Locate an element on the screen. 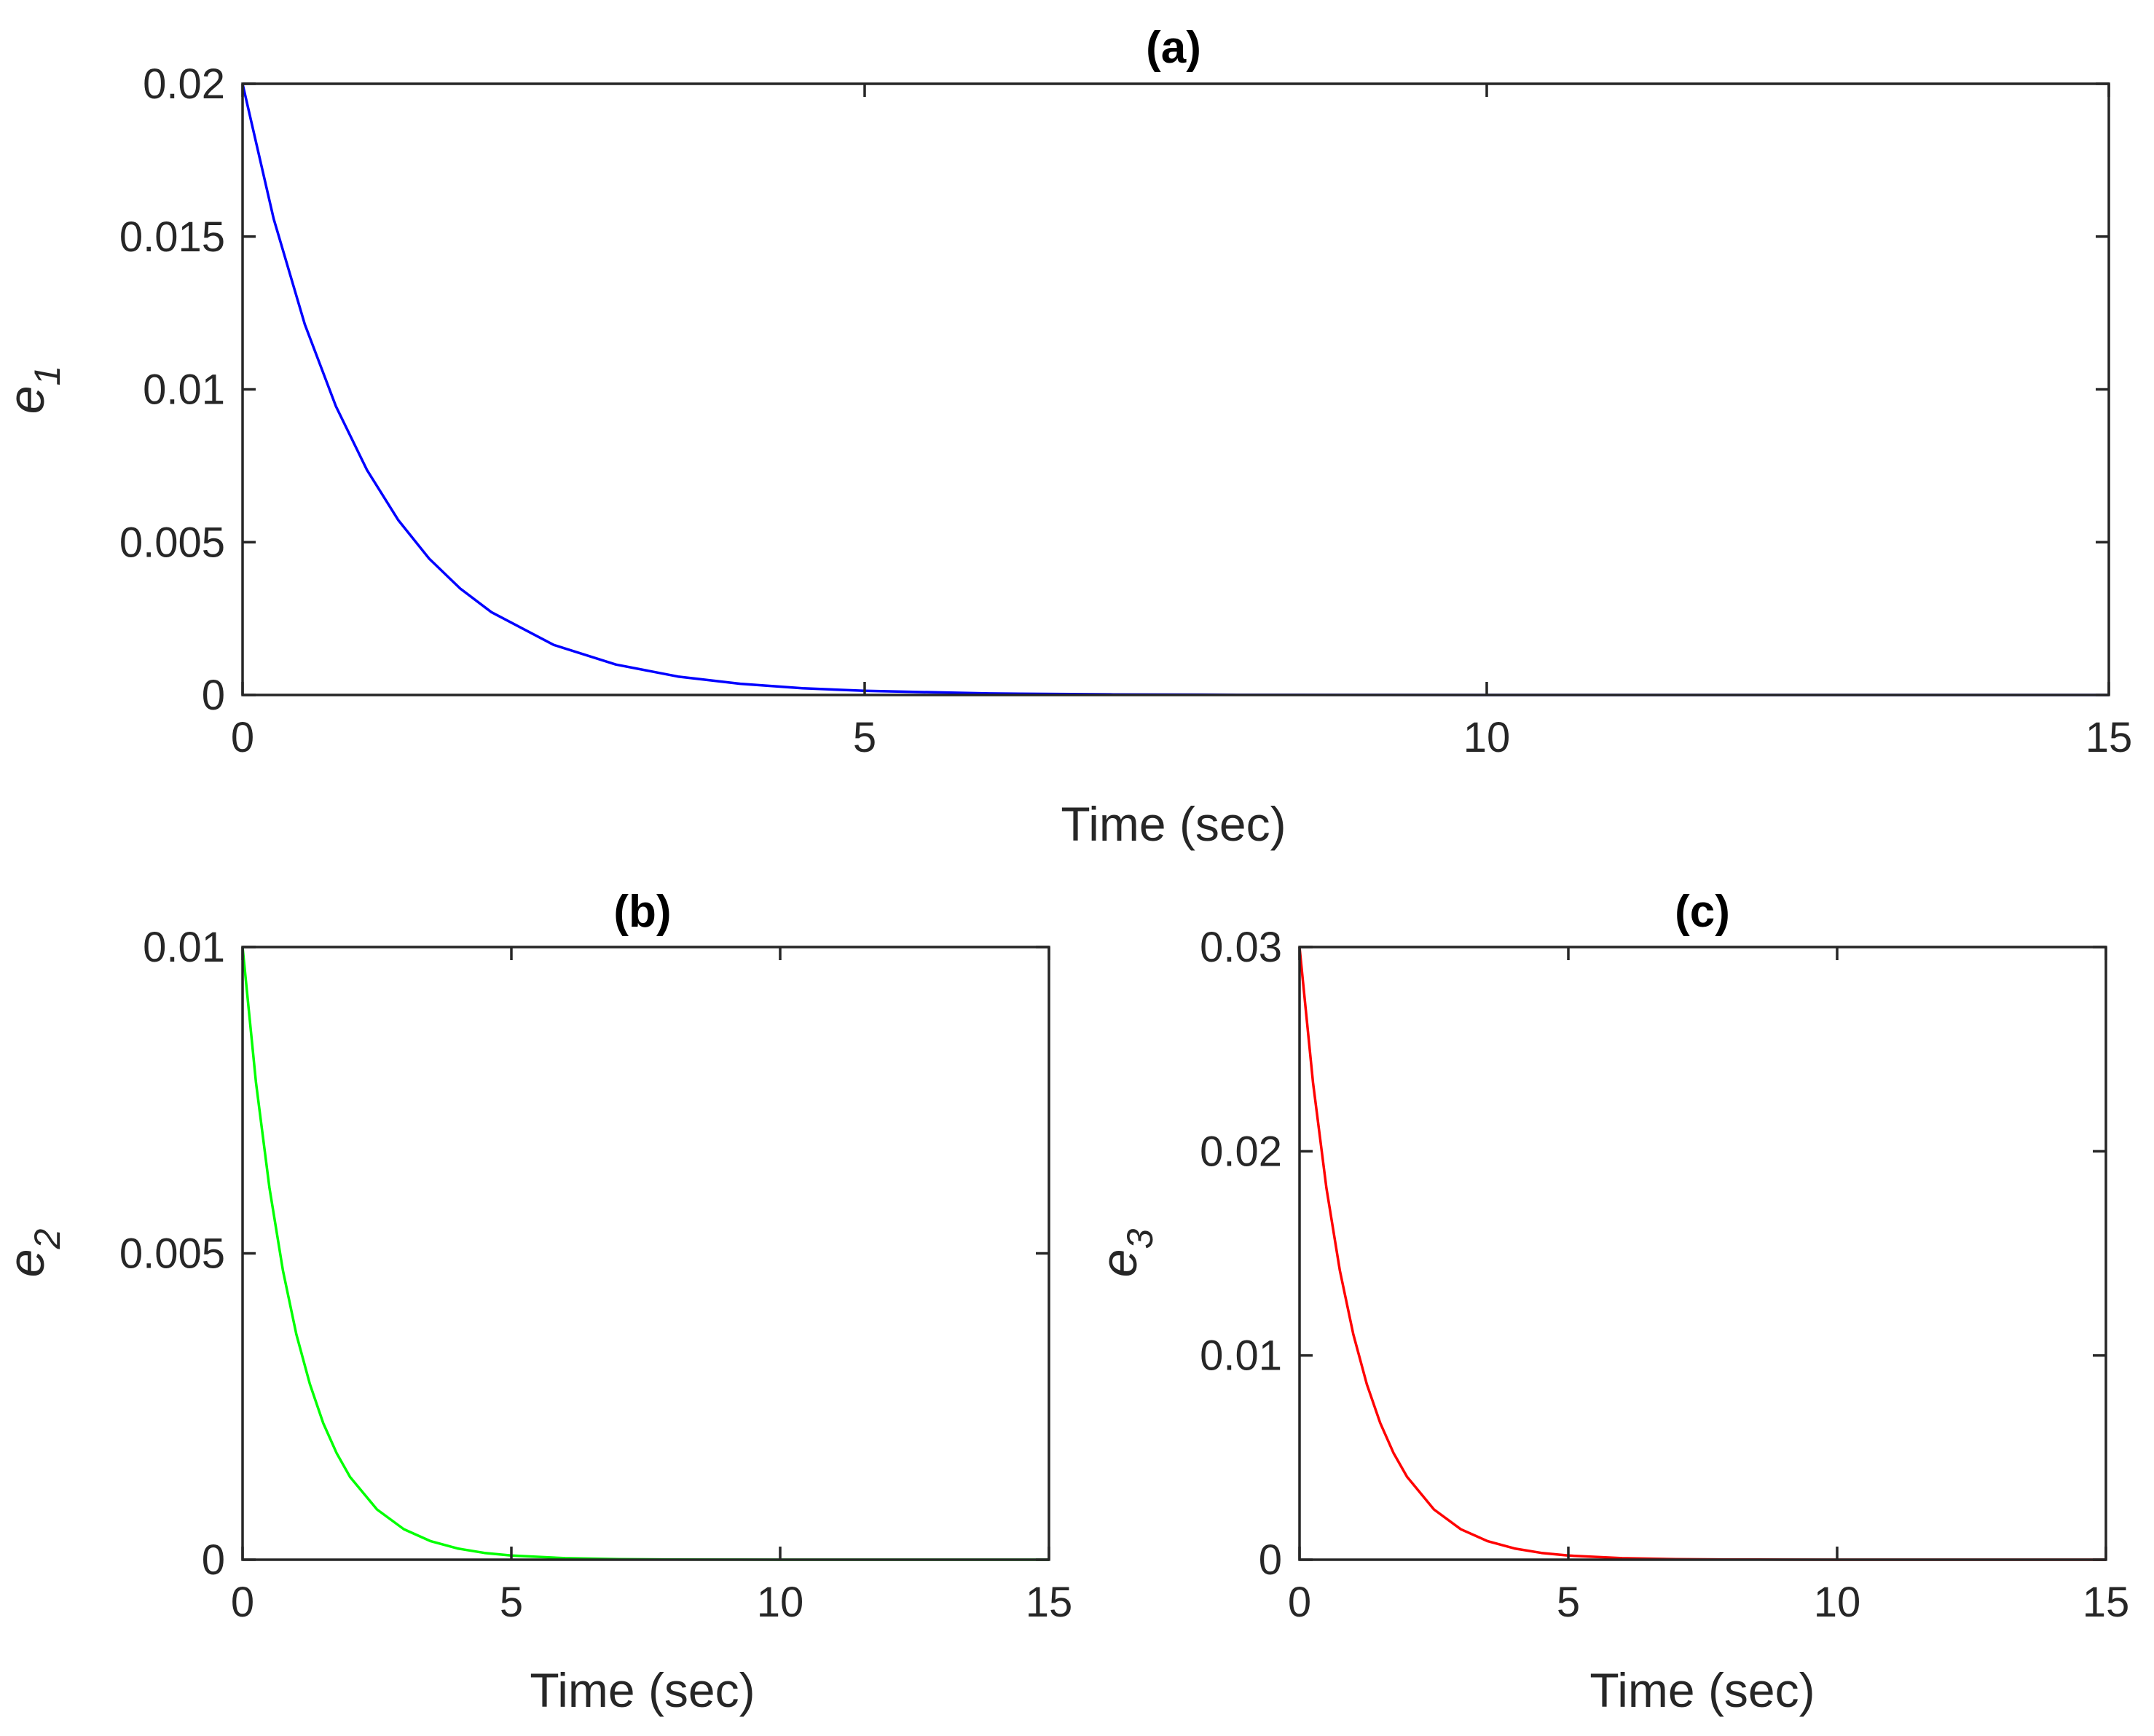  panel-a-ylabel: e1 is located at coordinates (34, 390).